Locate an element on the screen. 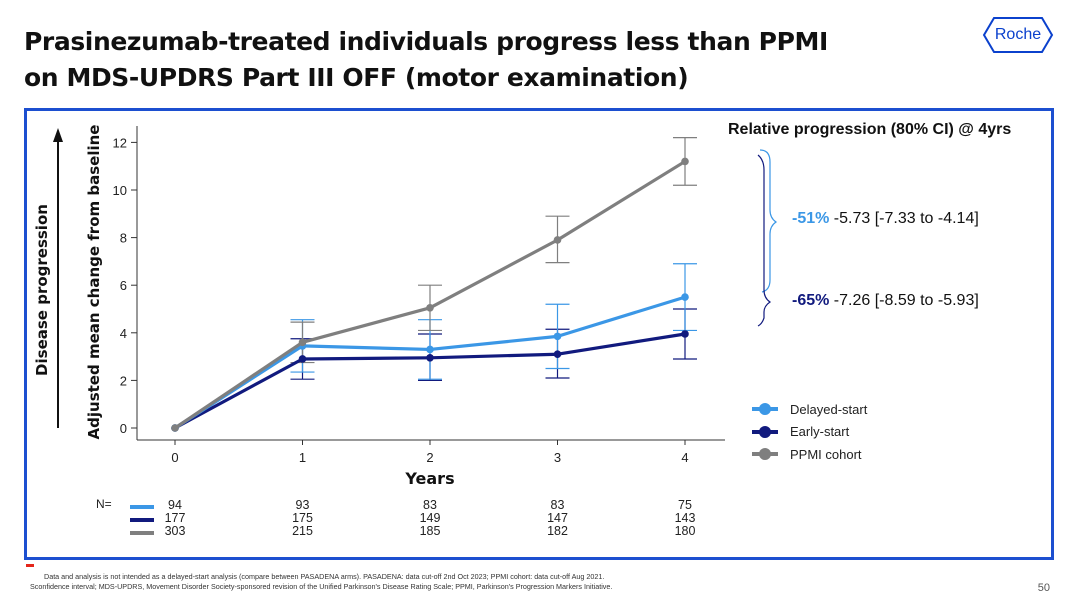 This screenshot has width=1080, height=599. legend-item-early: Early-start is located at coordinates (809, 432).